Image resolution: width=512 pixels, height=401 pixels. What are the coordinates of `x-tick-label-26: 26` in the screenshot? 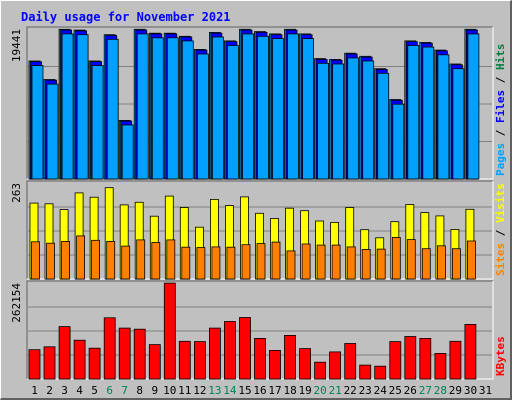 It's located at (410, 390).